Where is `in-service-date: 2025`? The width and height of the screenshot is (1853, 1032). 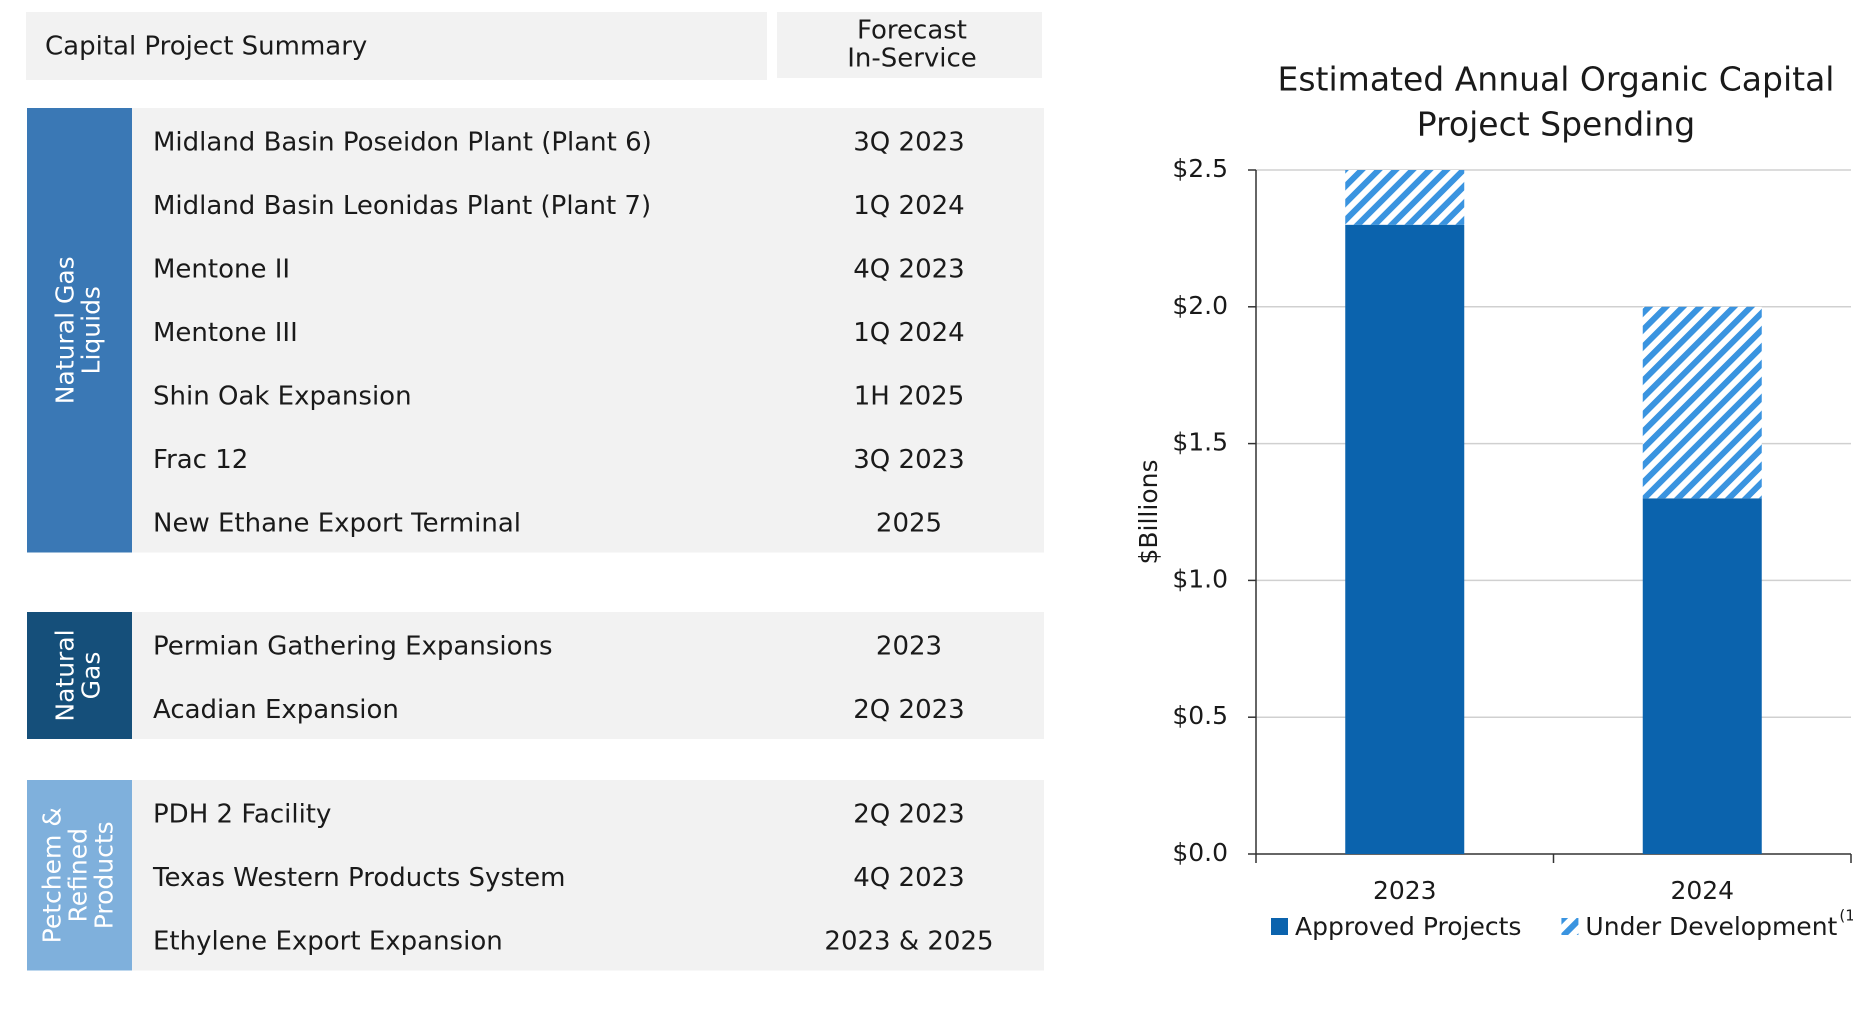
in-service-date: 2025 is located at coordinates (909, 524).